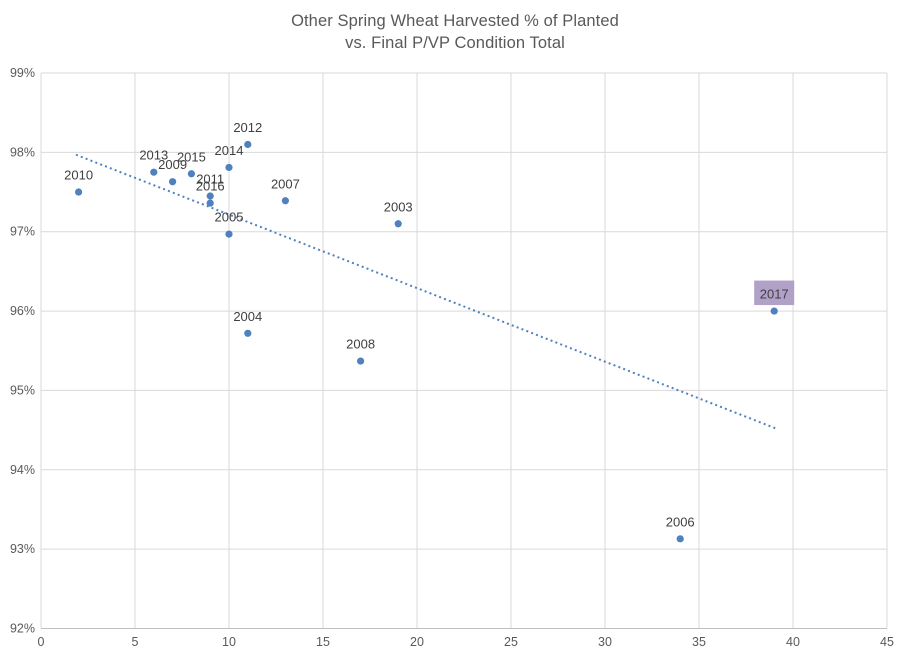  I want to click on data-point-label-2010: 2010, so click(78, 175).